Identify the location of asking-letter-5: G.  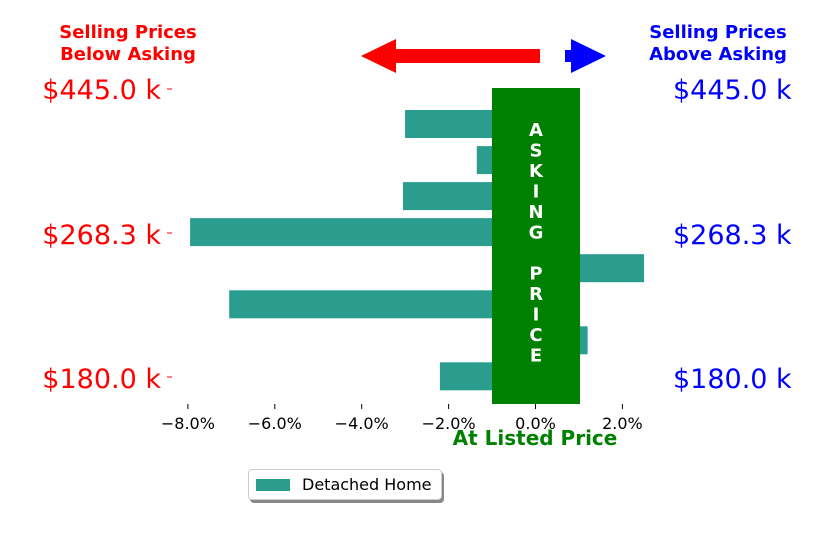
(536, 233).